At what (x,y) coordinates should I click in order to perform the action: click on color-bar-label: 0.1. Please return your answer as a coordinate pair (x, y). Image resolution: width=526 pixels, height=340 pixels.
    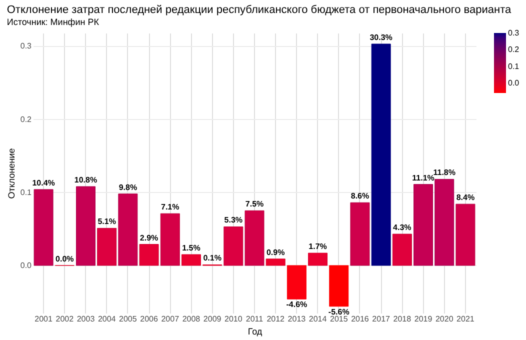
    Looking at the image, I should click on (514, 66).